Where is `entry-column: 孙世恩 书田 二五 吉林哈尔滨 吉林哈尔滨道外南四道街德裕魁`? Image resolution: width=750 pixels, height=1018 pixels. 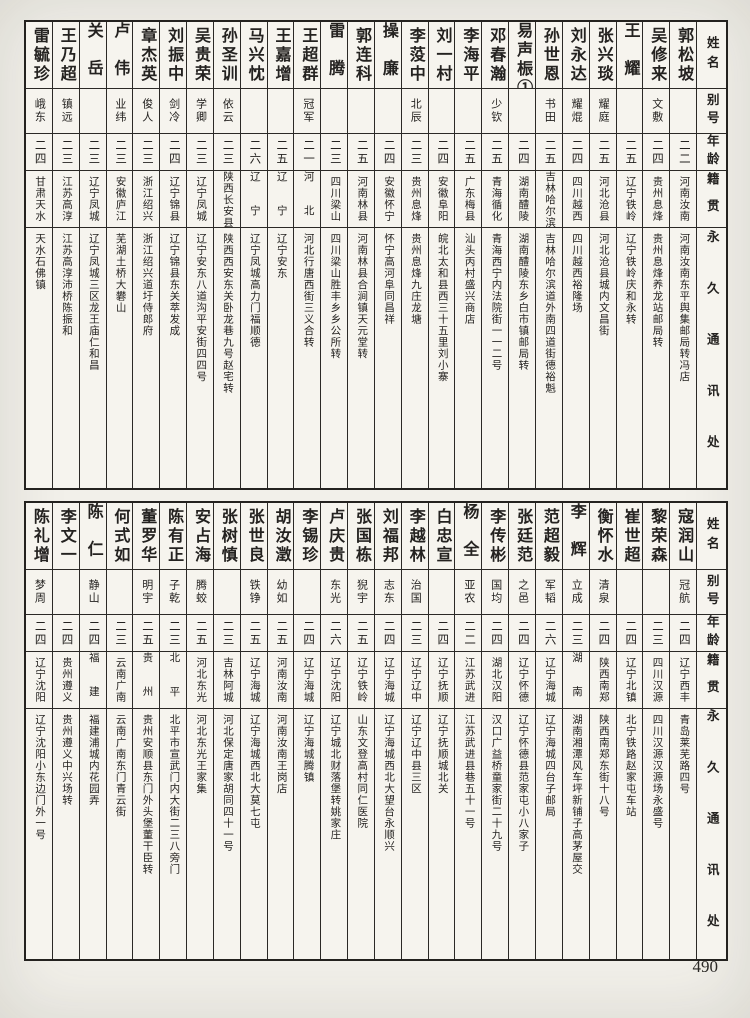 entry-column: 孙世恩 书田 二五 吉林哈尔滨 吉林哈尔滨道外南四道街德裕魁 is located at coordinates (548, 255).